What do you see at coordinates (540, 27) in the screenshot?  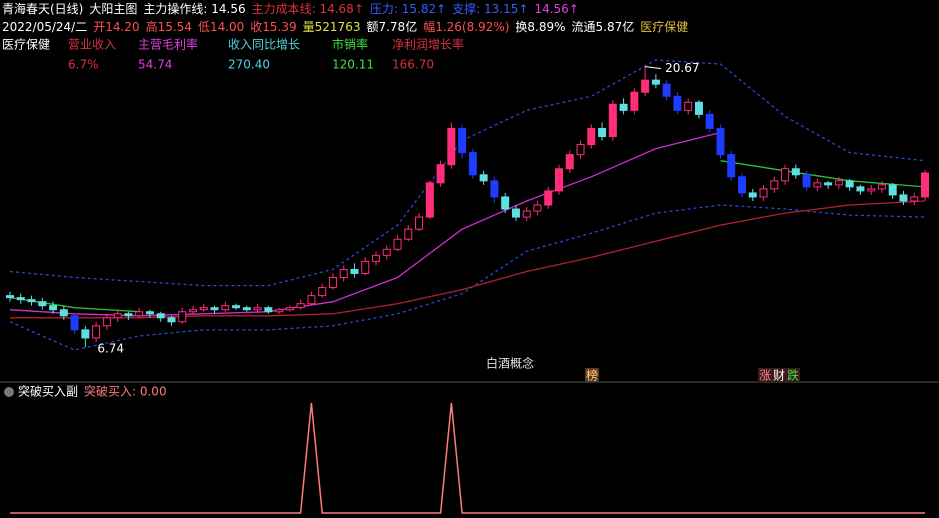 I see `header-item: 换8.89%` at bounding box center [540, 27].